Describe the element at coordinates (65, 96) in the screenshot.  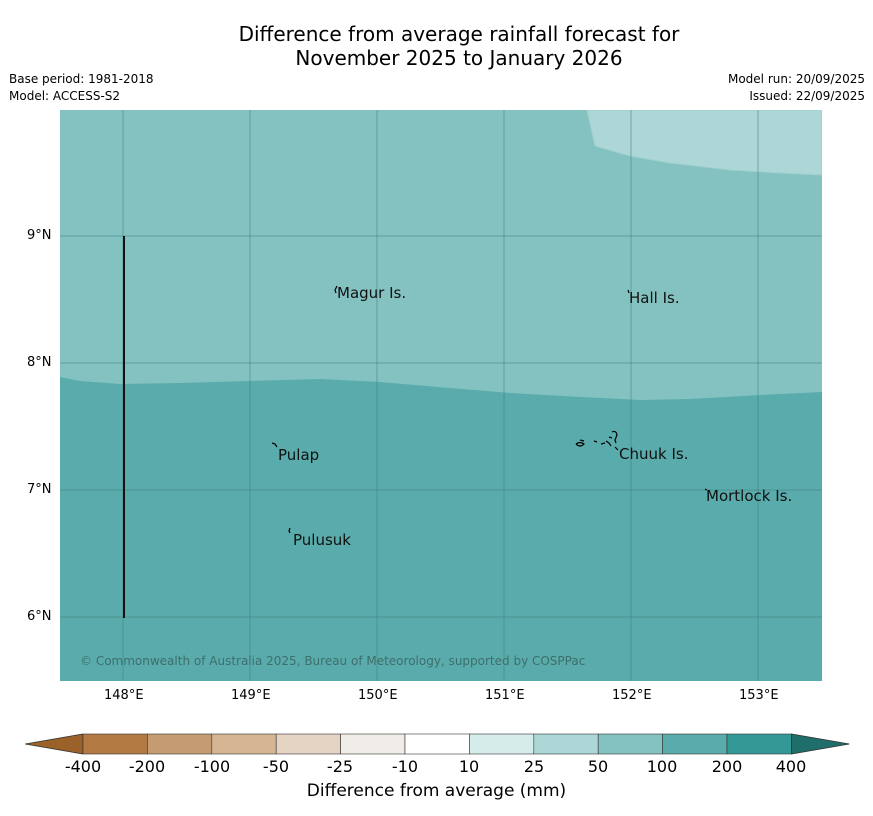
I see `model-name: Model: ACCESS-S2` at that location.